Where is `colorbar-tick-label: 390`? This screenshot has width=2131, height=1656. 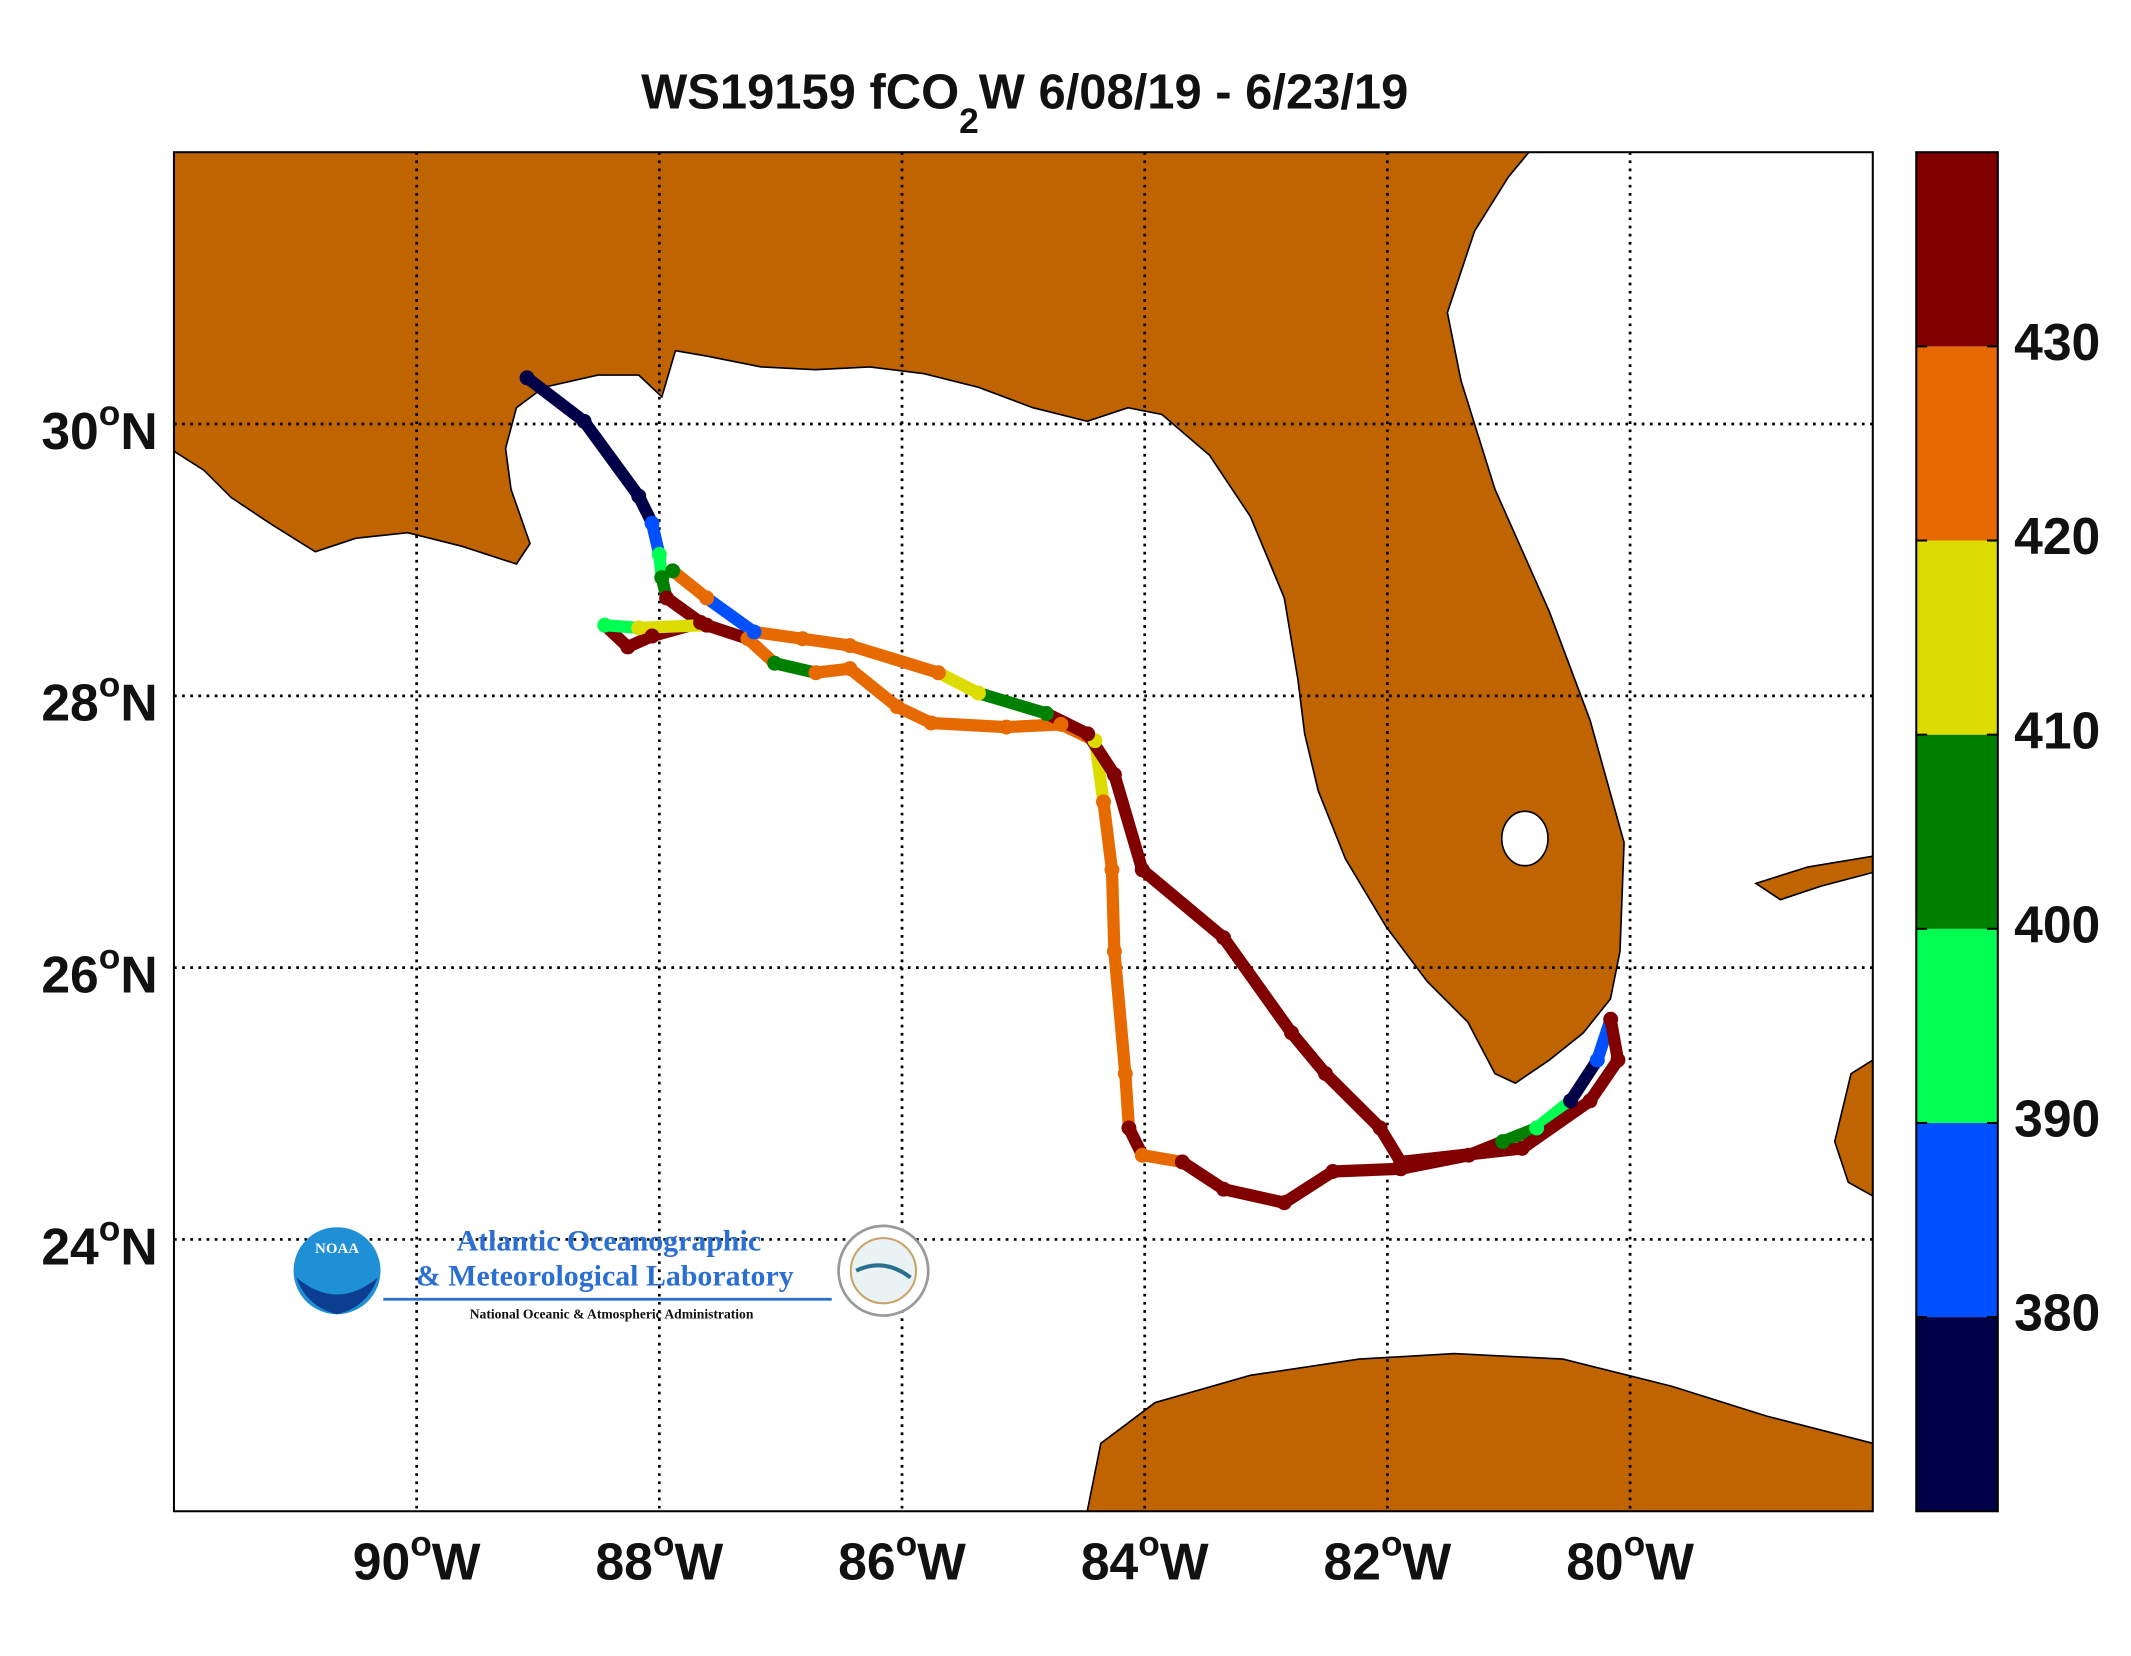
colorbar-tick-label: 390 is located at coordinates (2057, 1119).